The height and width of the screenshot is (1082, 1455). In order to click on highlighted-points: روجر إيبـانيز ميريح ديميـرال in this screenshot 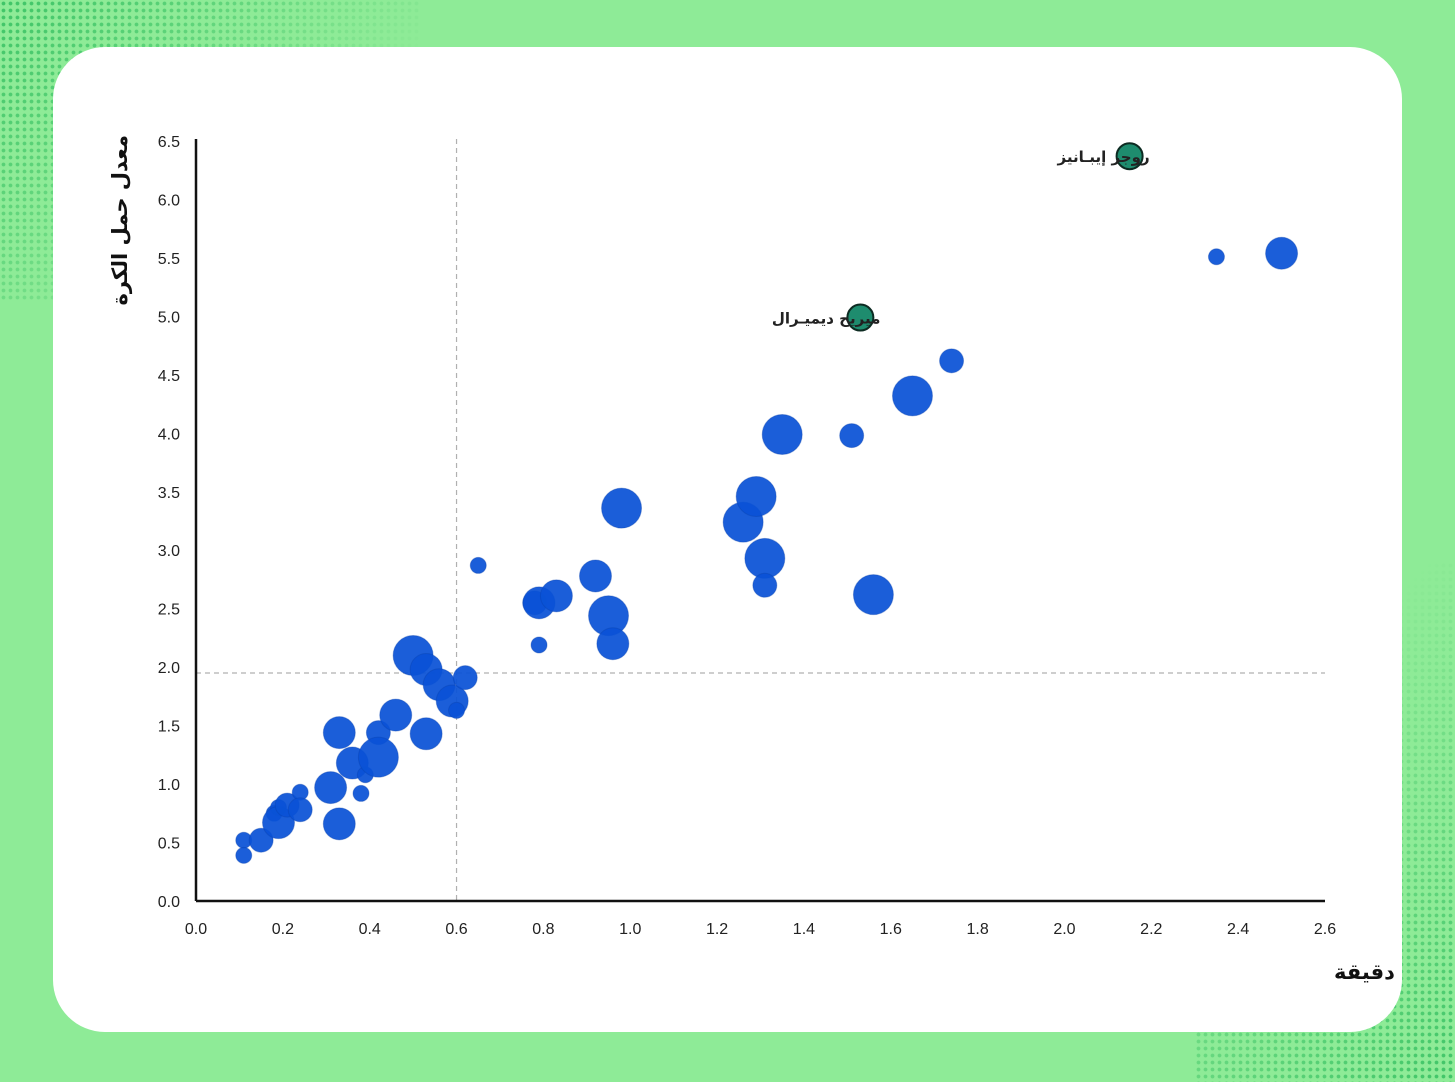, I will do `click(961, 237)`.